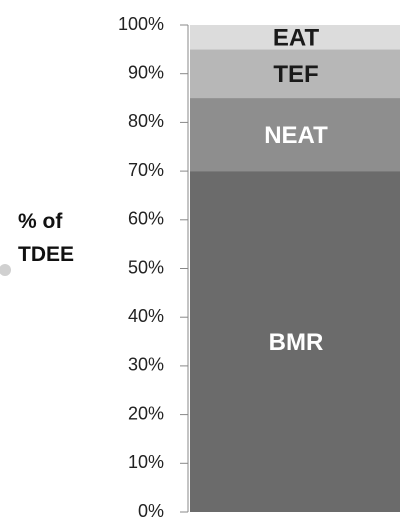 This screenshot has width=402, height=529. What do you see at coordinates (146, 219) in the screenshot?
I see `y-tick-label: 60%` at bounding box center [146, 219].